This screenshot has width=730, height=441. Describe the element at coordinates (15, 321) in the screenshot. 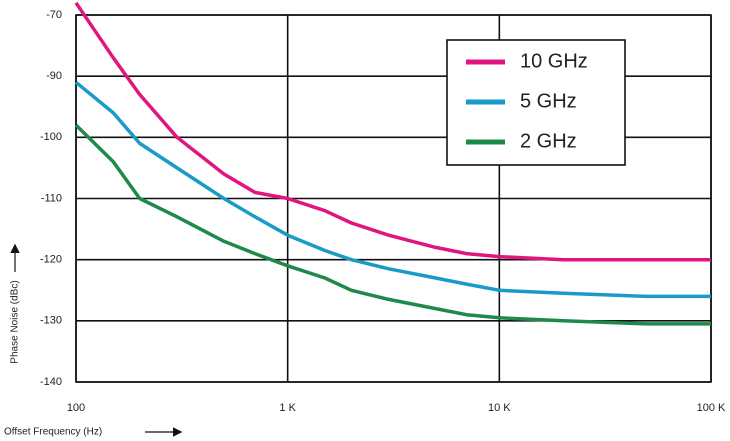

I see `y-axis-title: Phase Noise (dBc)` at that location.